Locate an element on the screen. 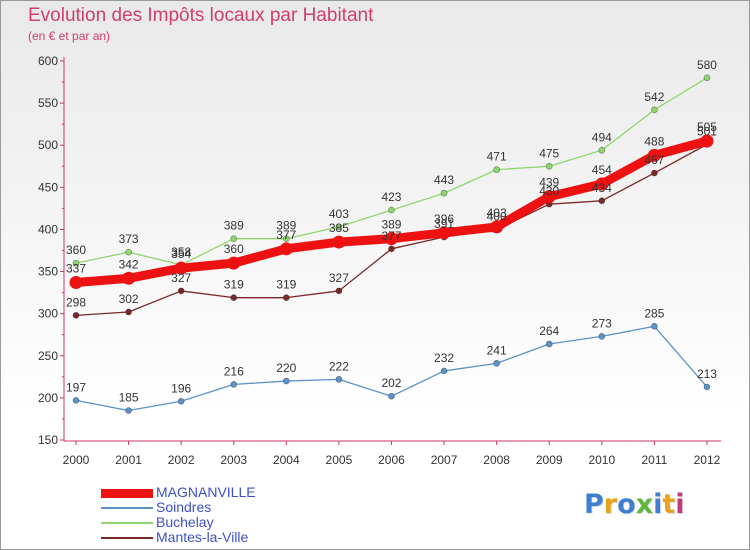  y-tick-label: 150 is located at coordinates (48, 440).